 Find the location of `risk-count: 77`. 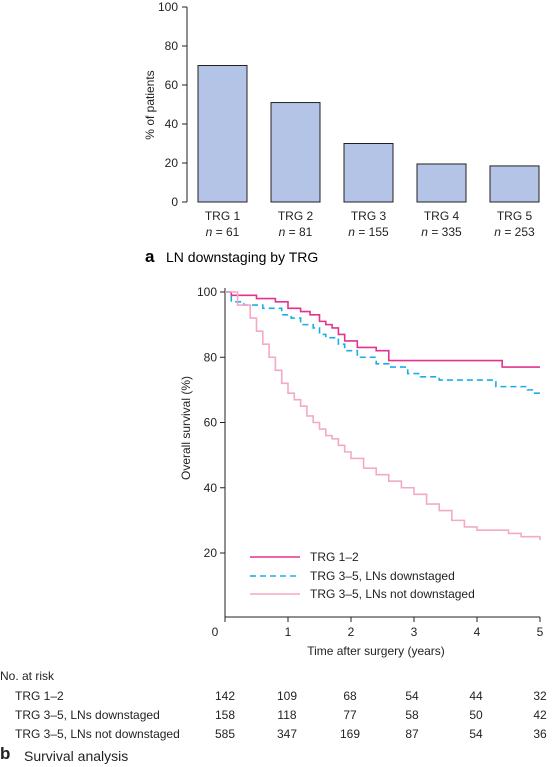

risk-count: 77 is located at coordinates (350, 715).